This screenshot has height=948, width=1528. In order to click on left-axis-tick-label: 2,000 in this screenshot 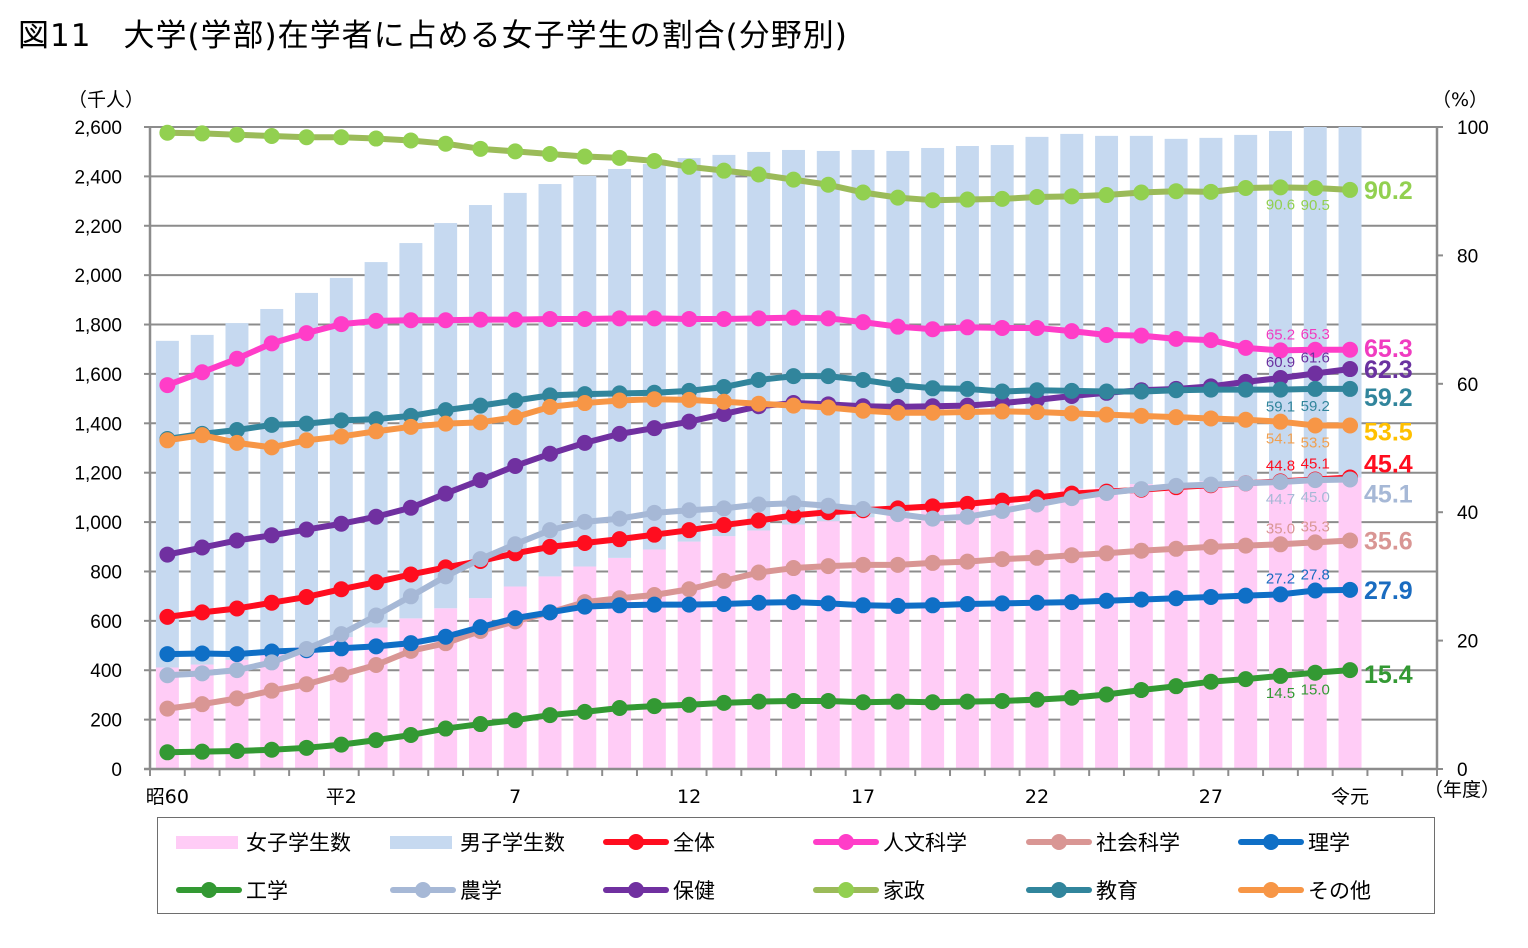, I will do `click(98, 276)`.